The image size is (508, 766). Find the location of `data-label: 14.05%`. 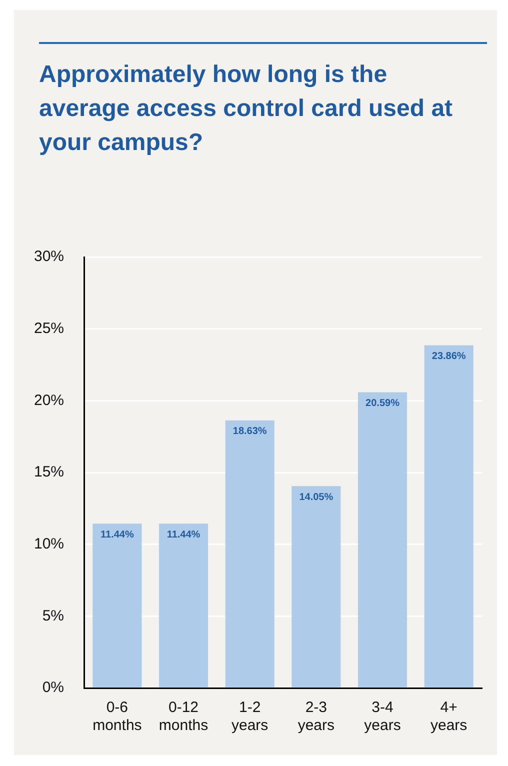

data-label: 14.05% is located at coordinates (316, 497).